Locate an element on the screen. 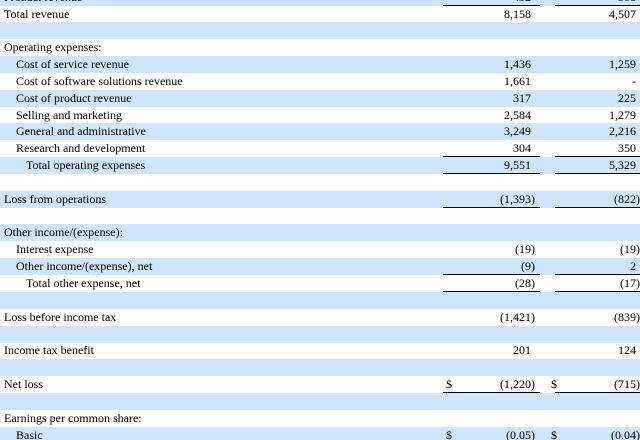 The width and height of the screenshot is (640, 440). row-label: Selling and marketing is located at coordinates (69, 114).